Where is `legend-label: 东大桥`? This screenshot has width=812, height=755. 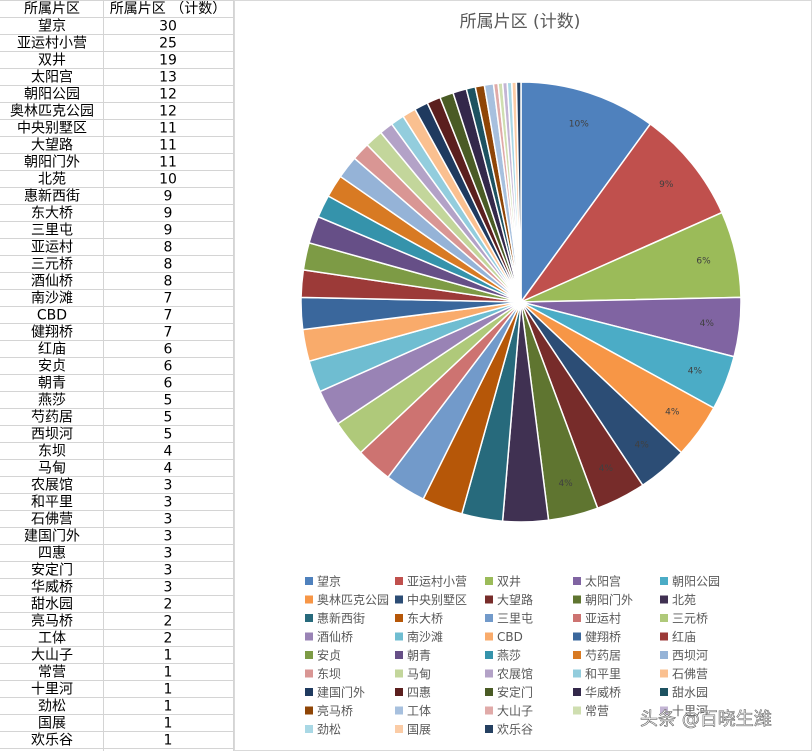
legend-label: 东大桥 is located at coordinates (425, 619).